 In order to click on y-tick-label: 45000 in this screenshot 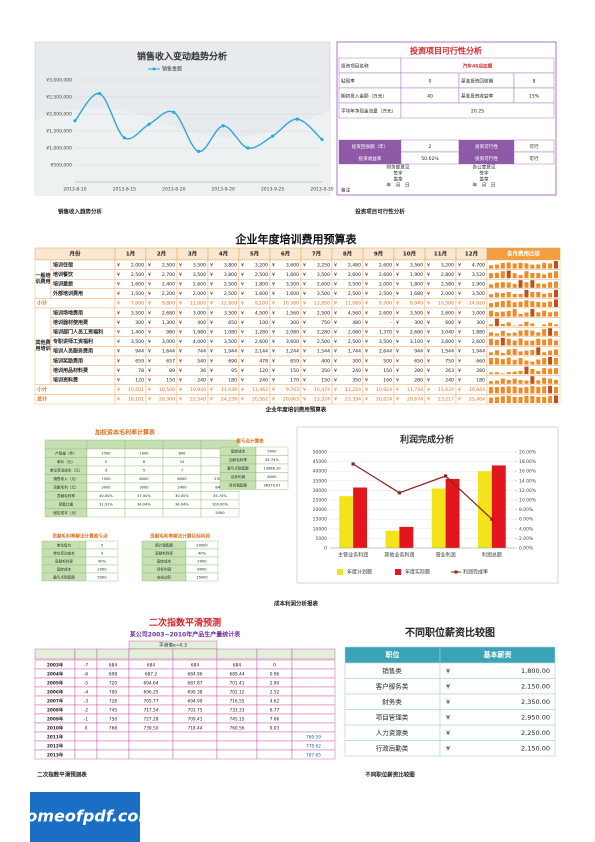, I will do `click(320, 462)`.